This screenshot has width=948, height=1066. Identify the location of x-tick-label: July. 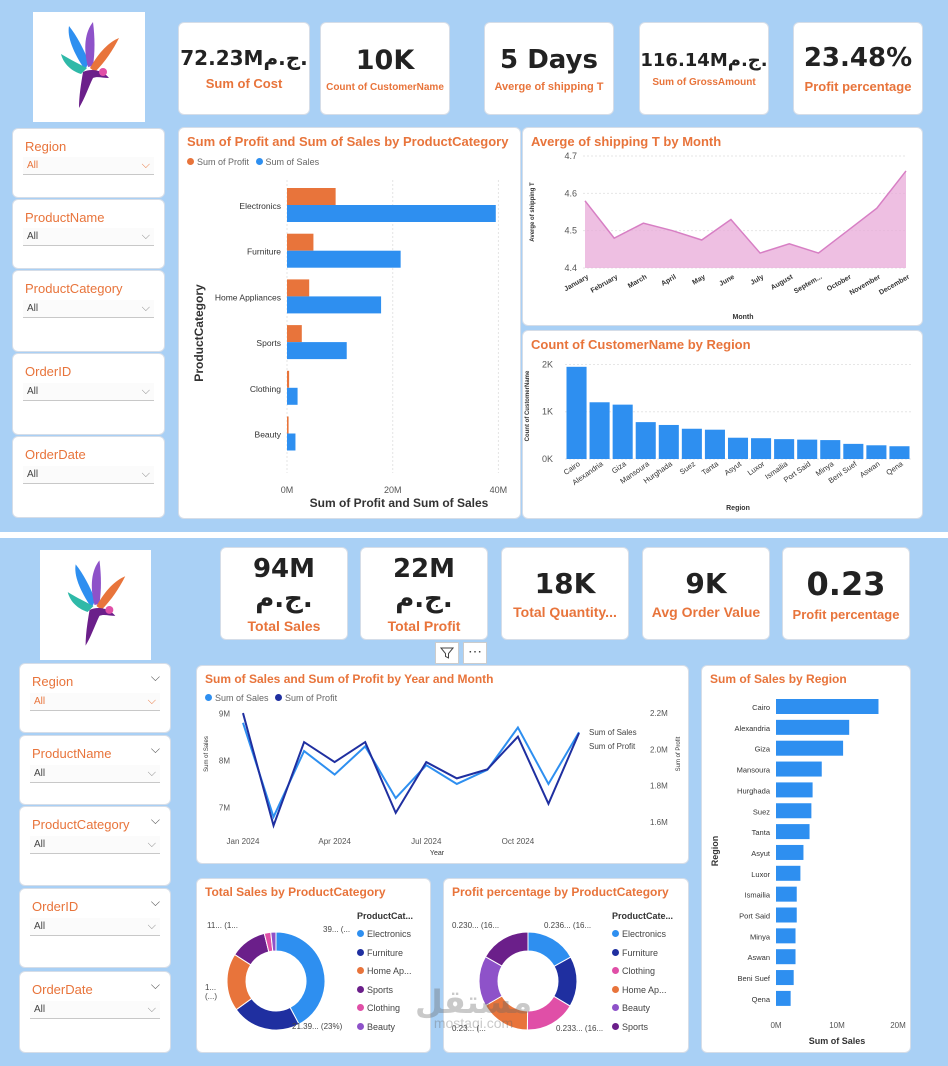
(757, 280).